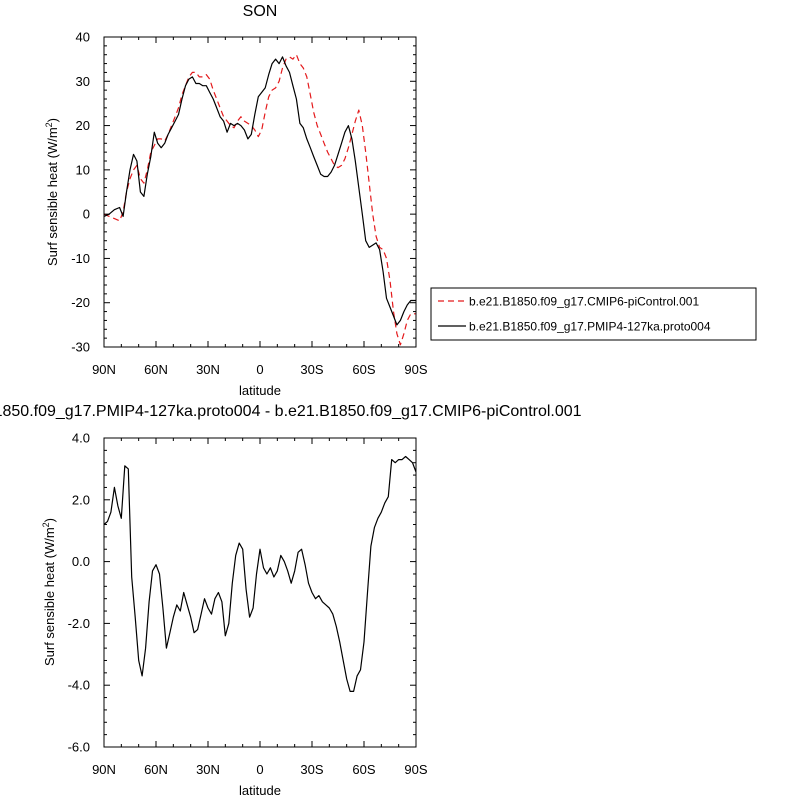  What do you see at coordinates (83, 81) in the screenshot?
I see `panel-1-y-tick-label: 30` at bounding box center [83, 81].